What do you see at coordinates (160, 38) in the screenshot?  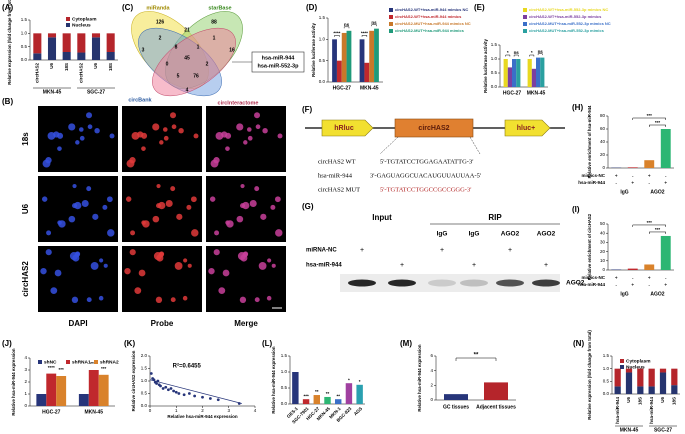 I see `venn-count: 2` at bounding box center [160, 38].